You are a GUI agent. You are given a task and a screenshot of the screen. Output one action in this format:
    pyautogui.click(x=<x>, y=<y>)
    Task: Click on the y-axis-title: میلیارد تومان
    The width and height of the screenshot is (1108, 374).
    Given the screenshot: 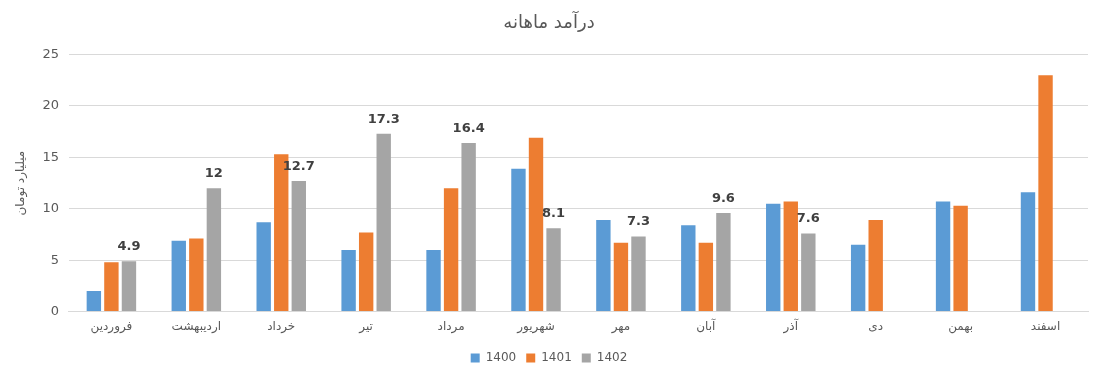 What is the action you would take?
    pyautogui.click(x=21, y=183)
    